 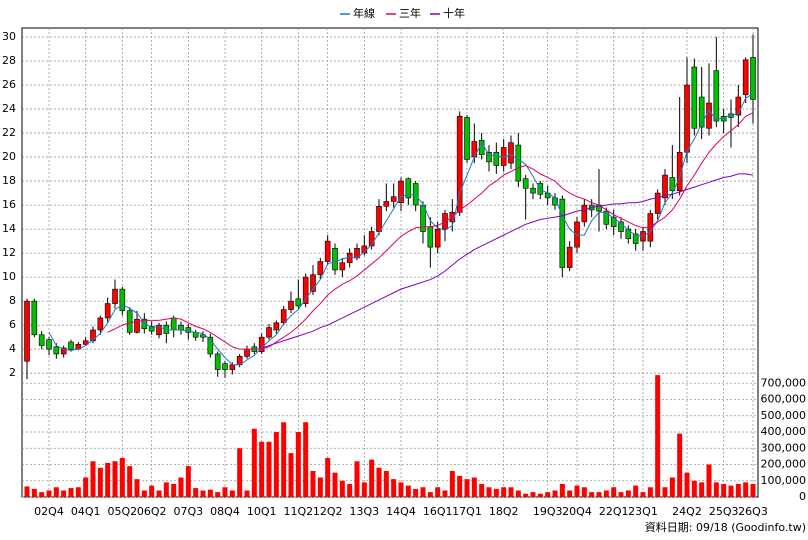 What do you see at coordinates (365, 511) in the screenshot?
I see `x-tick-label: 13Q3` at bounding box center [365, 511].